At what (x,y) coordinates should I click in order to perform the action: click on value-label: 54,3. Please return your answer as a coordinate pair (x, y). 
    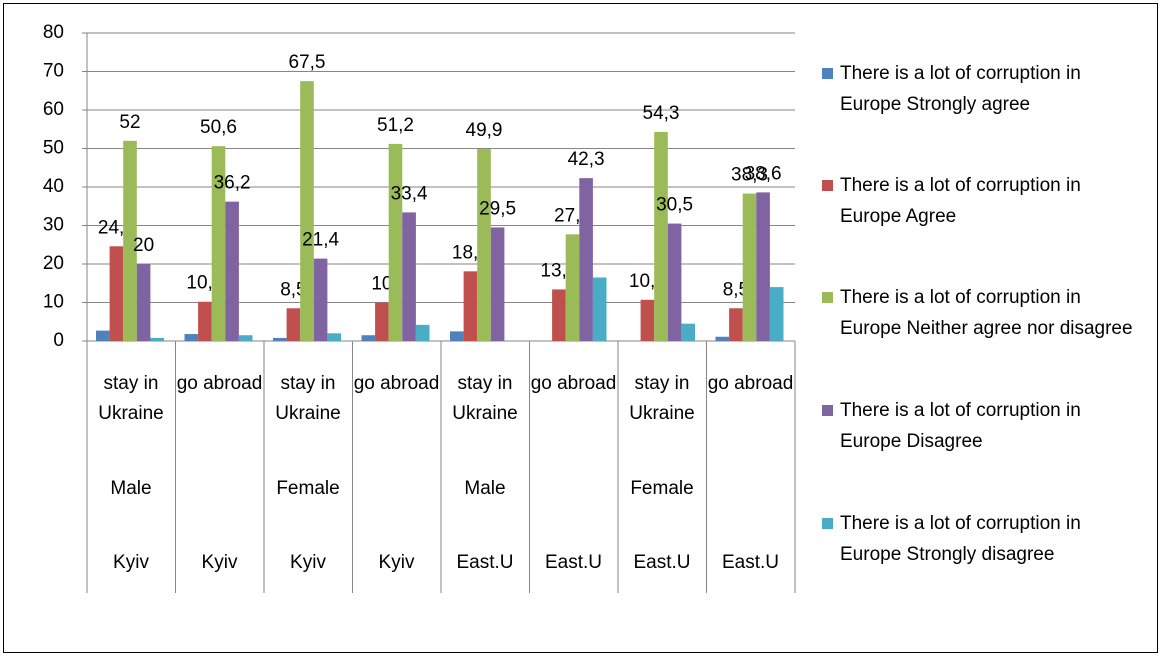
    Looking at the image, I should click on (661, 113).